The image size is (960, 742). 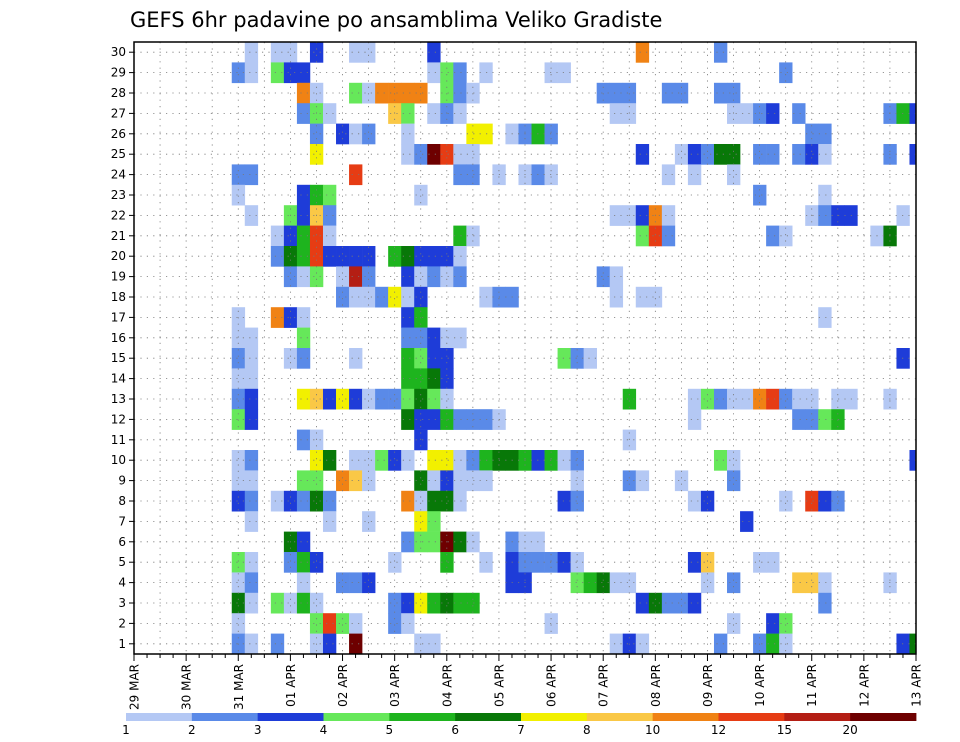 I want to click on y-tick-label: 15, so click(x=118, y=358).